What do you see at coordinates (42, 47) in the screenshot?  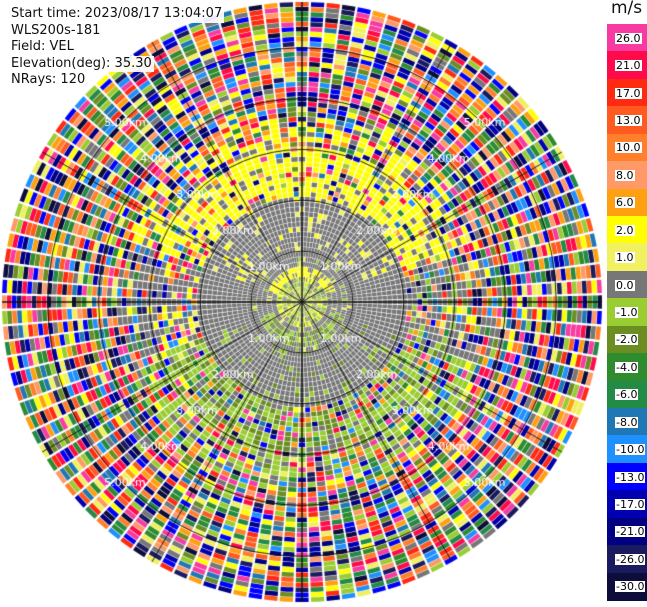 I see `field-label: Field: VEL` at bounding box center [42, 47].